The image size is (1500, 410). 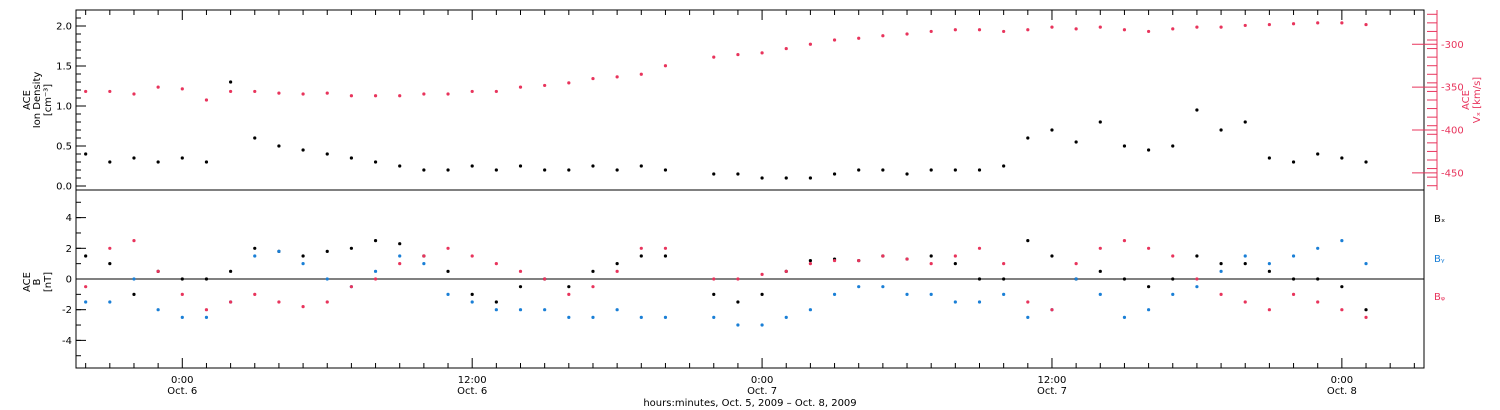 What do you see at coordinates (48, 282) in the screenshot?
I see `bottom-left-label-units: [nT]` at bounding box center [48, 282].